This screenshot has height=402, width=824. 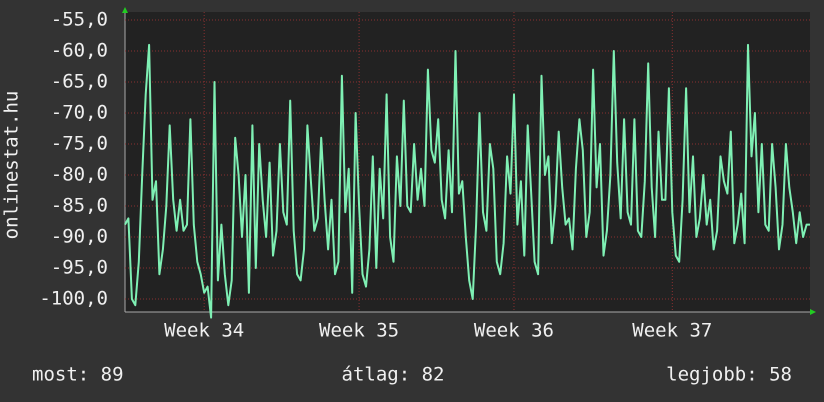 What do you see at coordinates (78, 375) in the screenshot?
I see `footer-current: most: 89` at bounding box center [78, 375].